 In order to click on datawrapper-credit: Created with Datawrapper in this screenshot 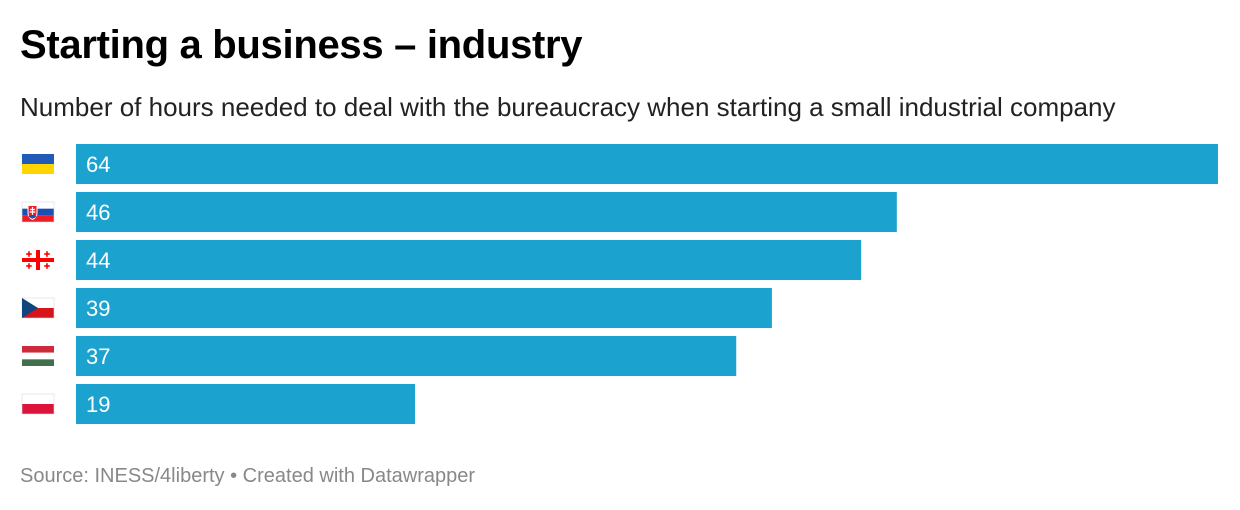, I will do `click(359, 476)`.